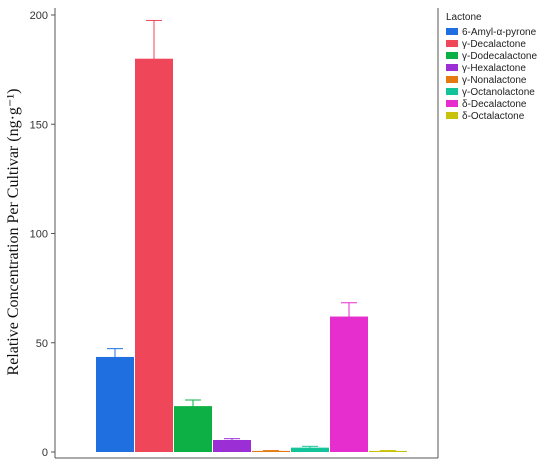 The width and height of the screenshot is (550, 464). I want to click on legend-entry-label: 6-Amyl-α-pyrone, so click(499, 32).